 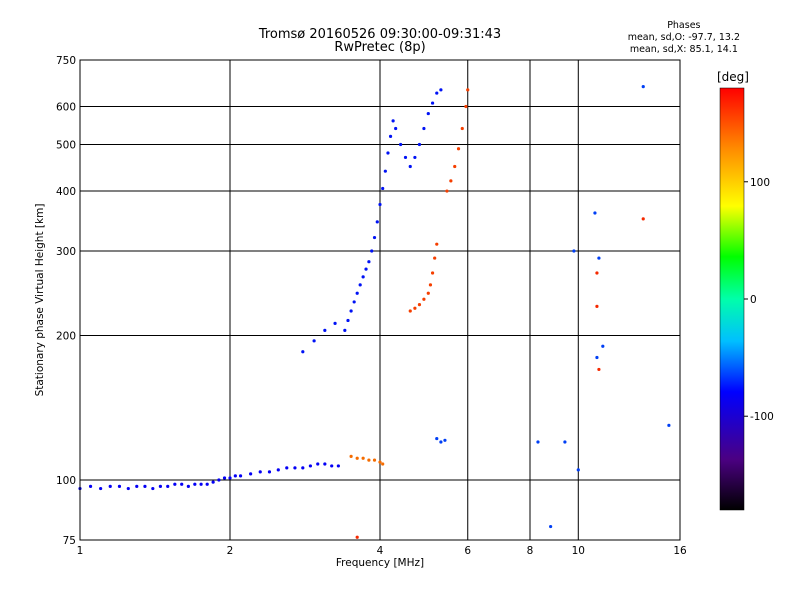 What do you see at coordinates (762, 417) in the screenshot?
I see `colorbar-tick-label: -100` at bounding box center [762, 417].